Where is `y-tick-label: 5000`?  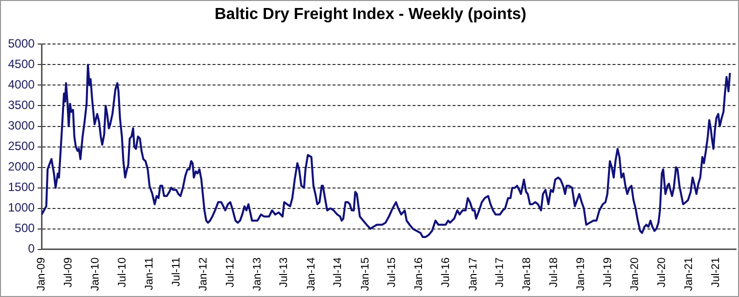
y-tick-label: 5000 is located at coordinates (22, 43).